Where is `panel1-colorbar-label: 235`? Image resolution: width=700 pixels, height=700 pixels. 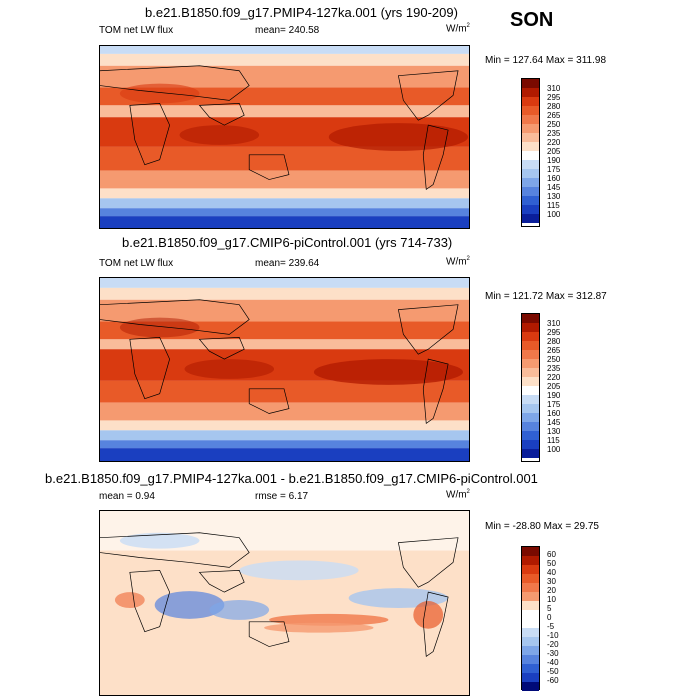 panel1-colorbar-label: 235 is located at coordinates (554, 133).